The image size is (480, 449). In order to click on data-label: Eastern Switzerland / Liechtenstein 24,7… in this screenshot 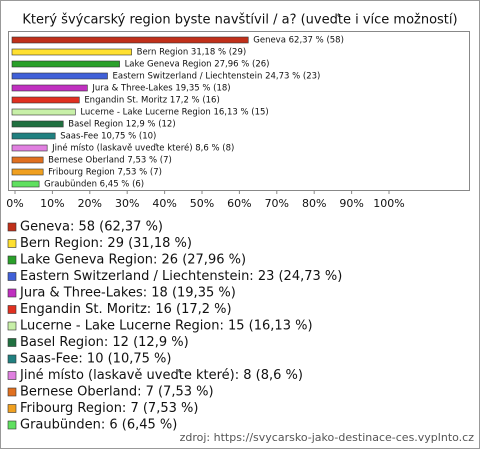, I will do `click(216, 77)`.